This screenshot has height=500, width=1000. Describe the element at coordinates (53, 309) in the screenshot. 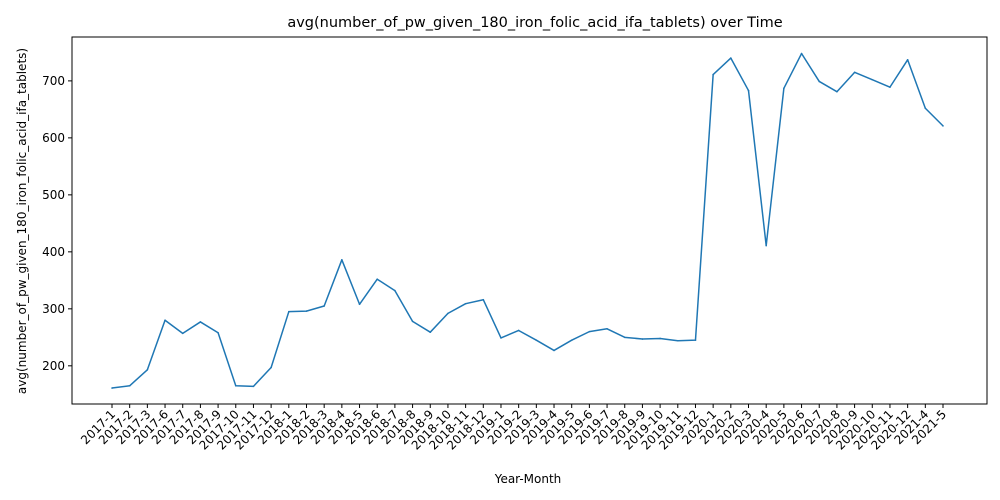

I see `y-tick-label: 300` at that location.